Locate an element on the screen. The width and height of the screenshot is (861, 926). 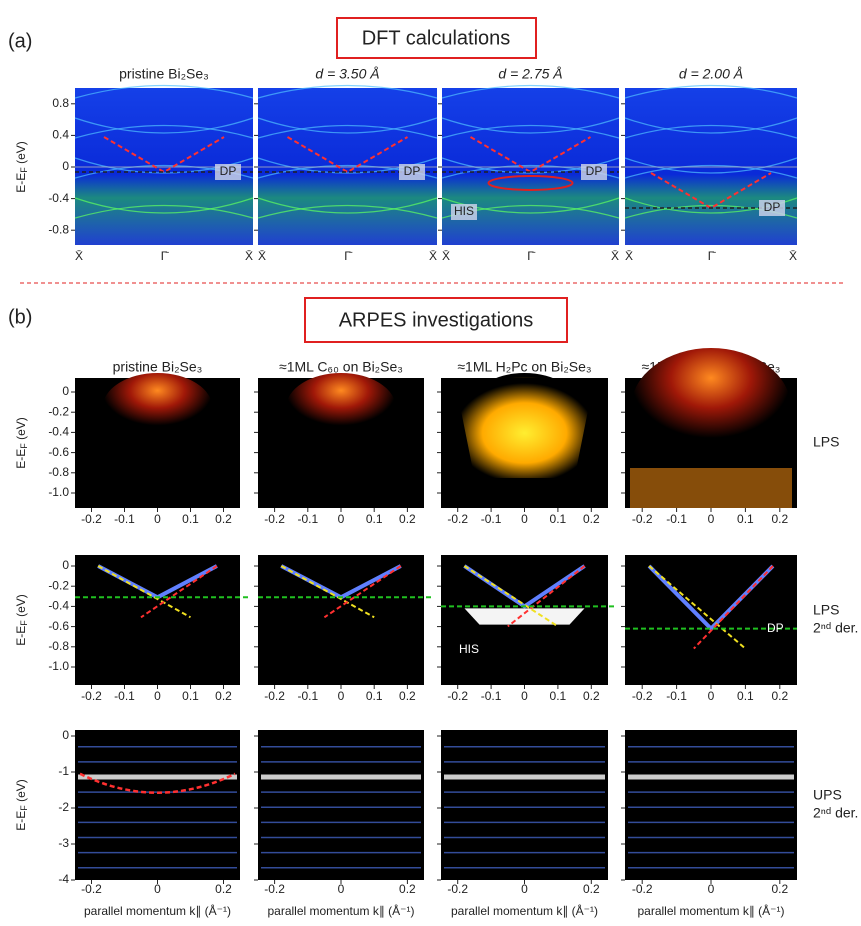
panel-label: (b) is located at coordinates (20, 317).